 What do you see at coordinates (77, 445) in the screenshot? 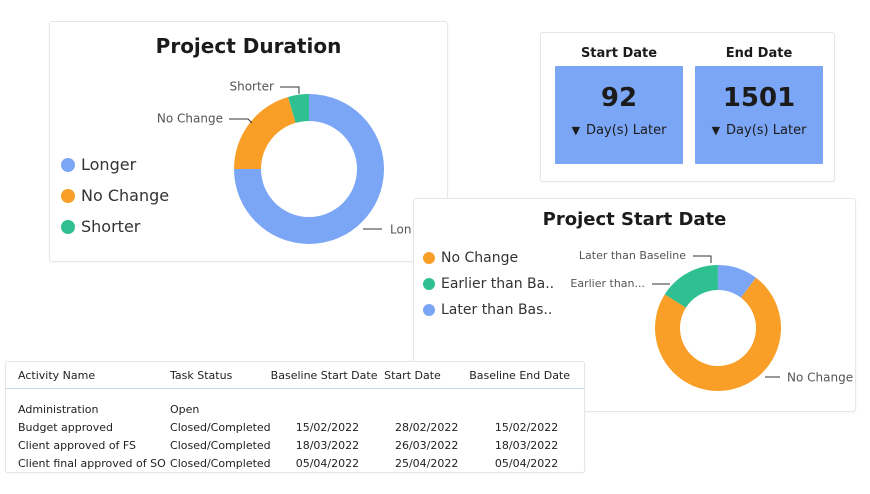
I see `cell-activity-name: Client approved of FS` at bounding box center [77, 445].